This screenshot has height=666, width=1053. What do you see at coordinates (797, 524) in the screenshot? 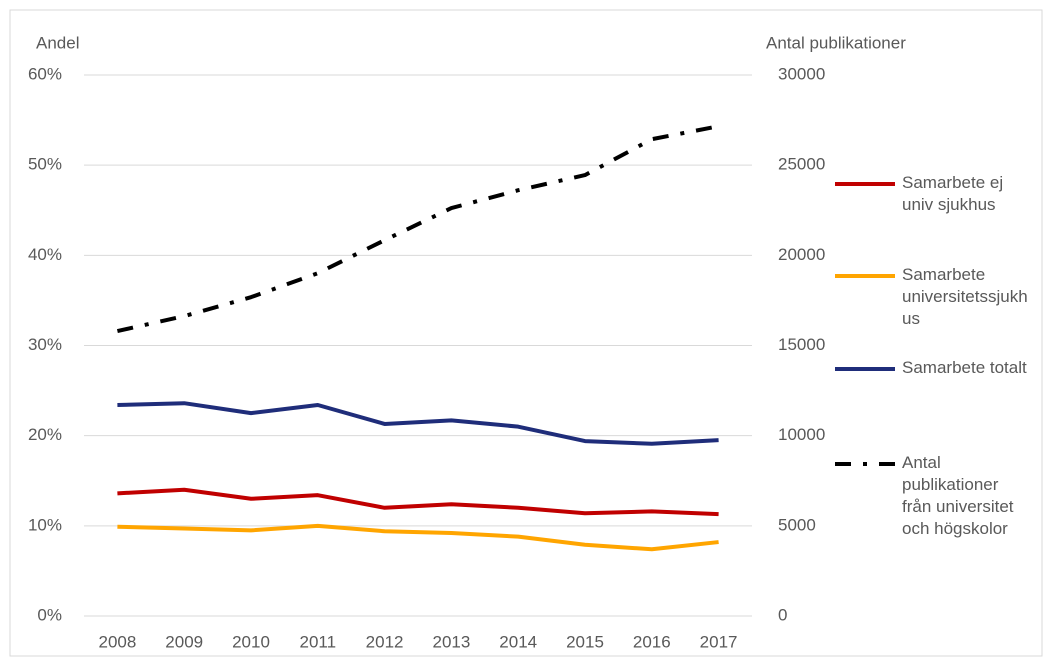
I see `y2-tick-label: 5000` at bounding box center [797, 524].